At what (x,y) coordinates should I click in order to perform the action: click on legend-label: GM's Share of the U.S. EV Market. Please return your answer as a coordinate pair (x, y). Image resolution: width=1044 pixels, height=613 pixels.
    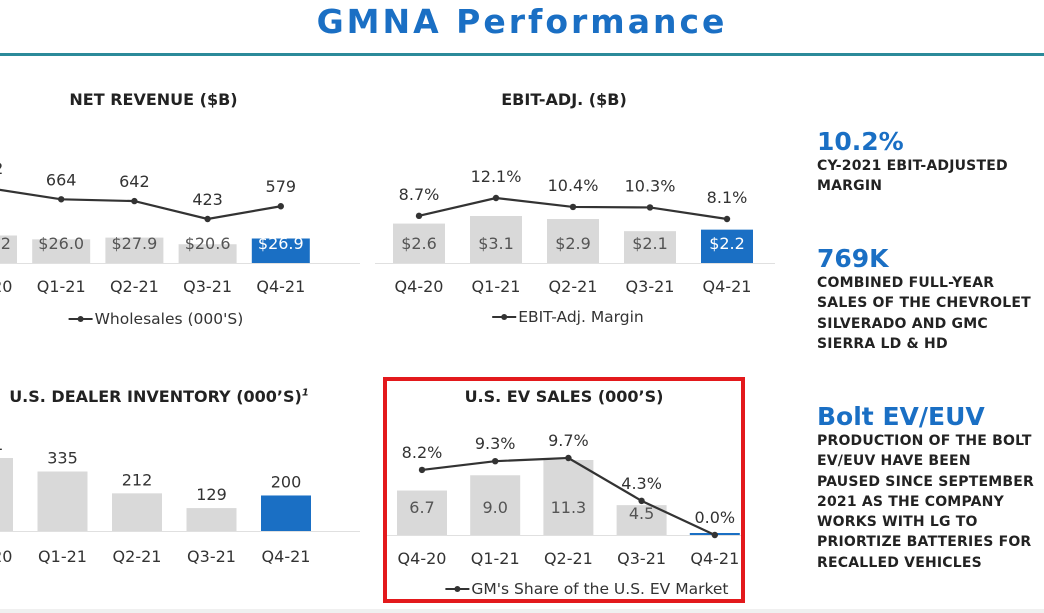
    Looking at the image, I should click on (599, 589).